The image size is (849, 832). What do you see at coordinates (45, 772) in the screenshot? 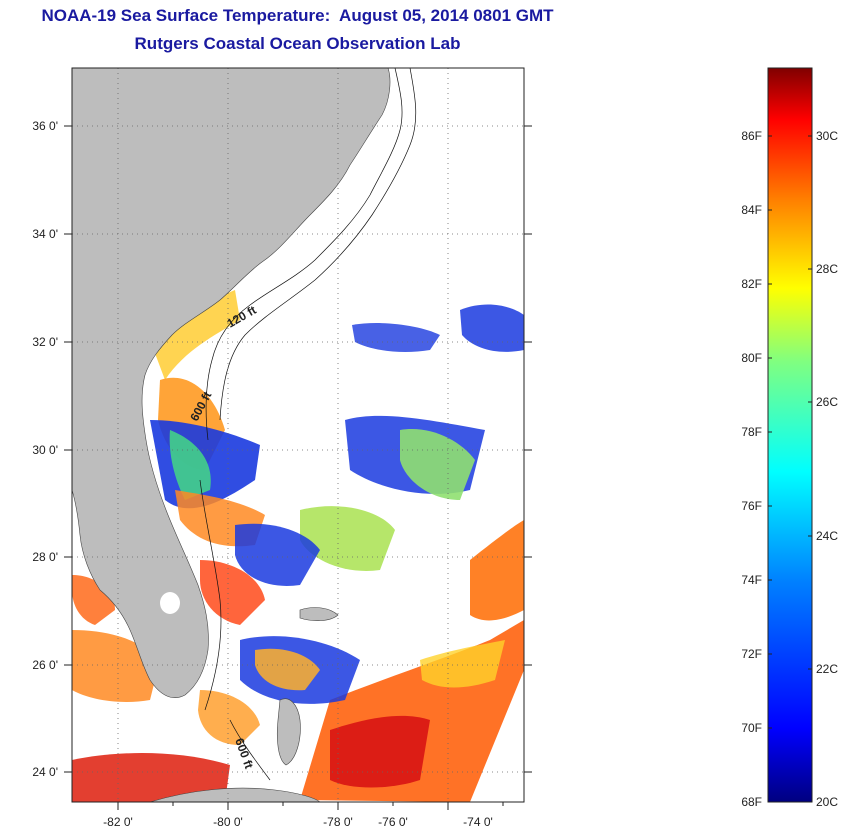
I see `y-tick-label: 24 0'` at bounding box center [45, 772].